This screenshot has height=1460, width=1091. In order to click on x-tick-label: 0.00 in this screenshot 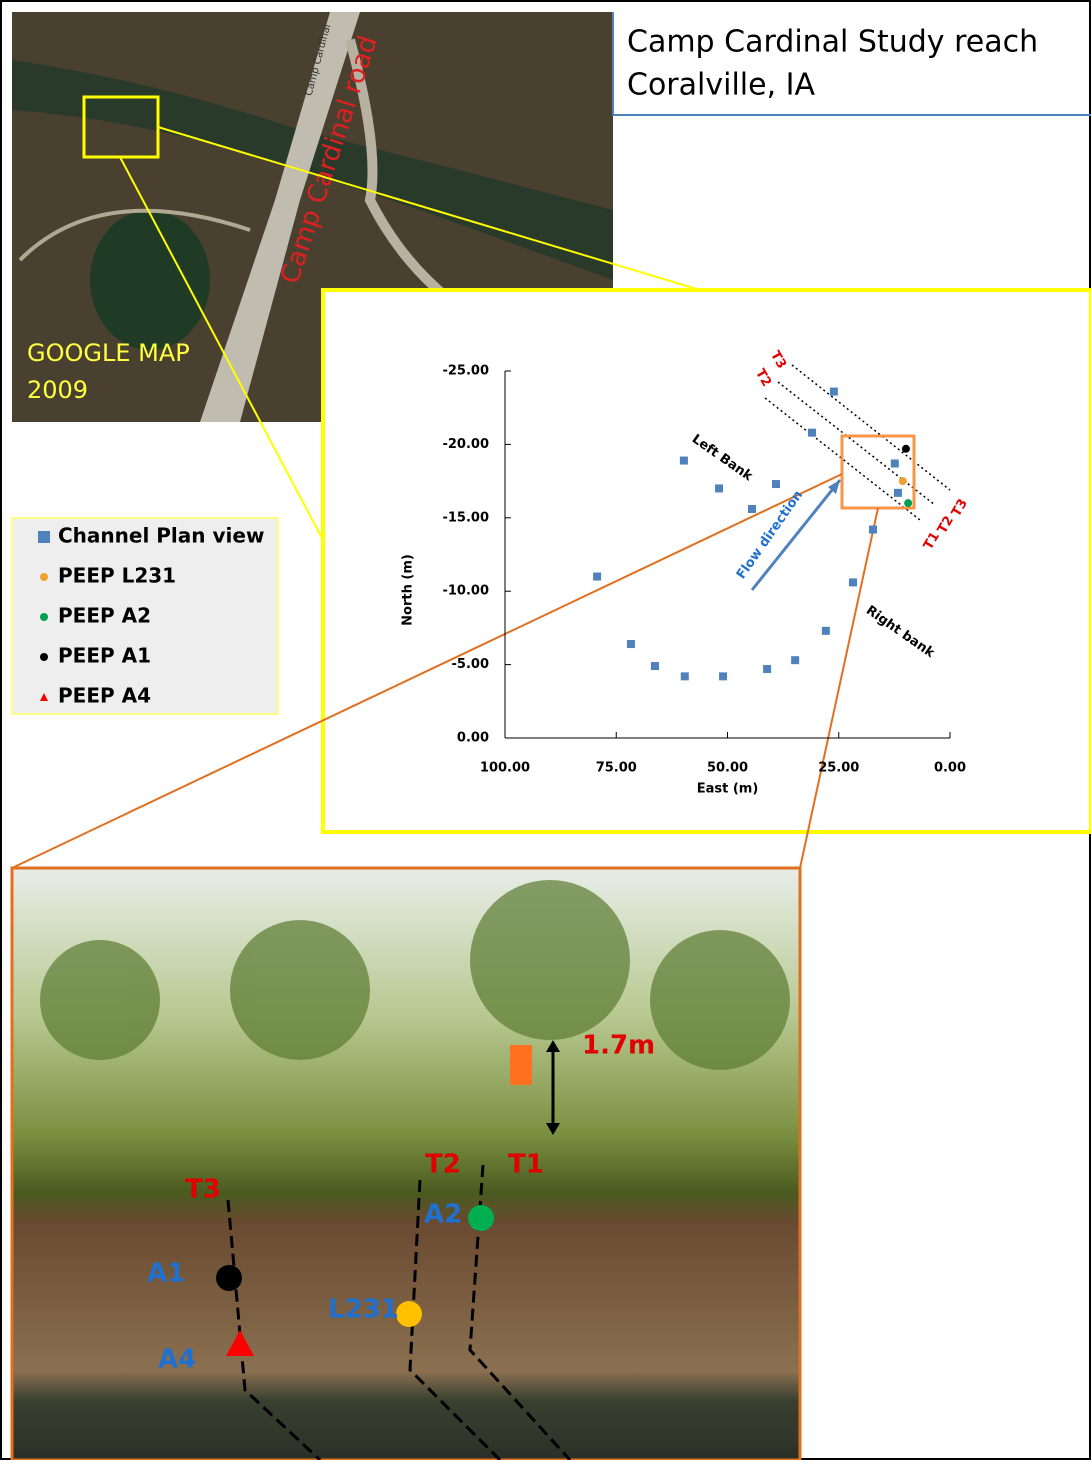, I will do `click(950, 768)`.